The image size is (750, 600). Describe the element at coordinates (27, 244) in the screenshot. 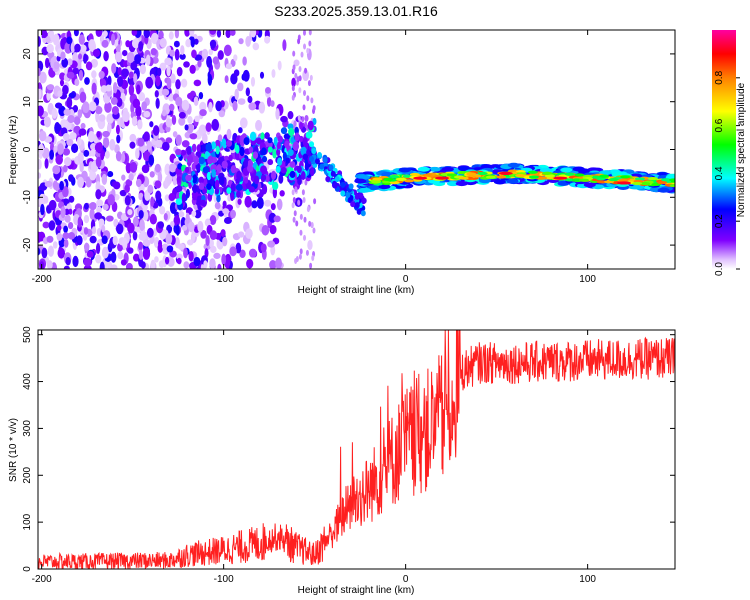

I see `spectrogram-y-tick-label: -20` at that location.